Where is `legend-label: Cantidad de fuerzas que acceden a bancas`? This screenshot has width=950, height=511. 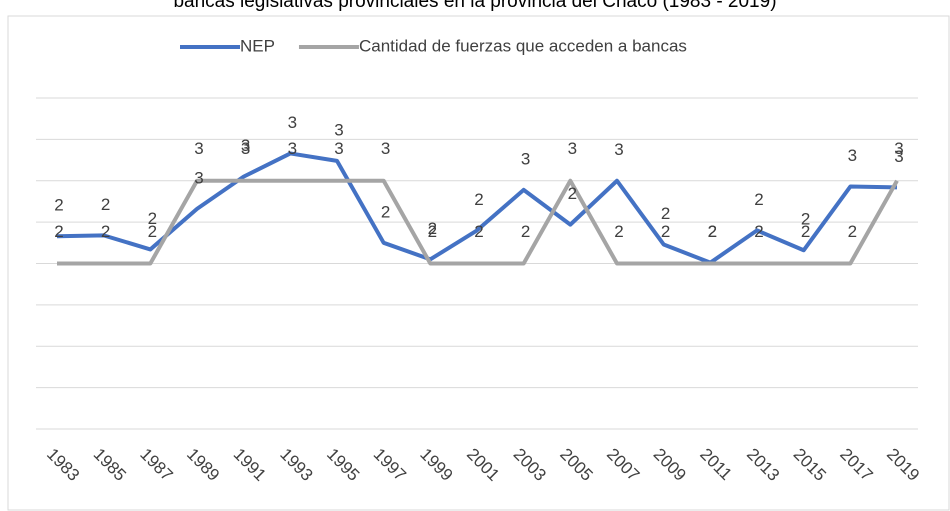
legend-label: Cantidad de fuerzas que acceden a bancas is located at coordinates (523, 45).